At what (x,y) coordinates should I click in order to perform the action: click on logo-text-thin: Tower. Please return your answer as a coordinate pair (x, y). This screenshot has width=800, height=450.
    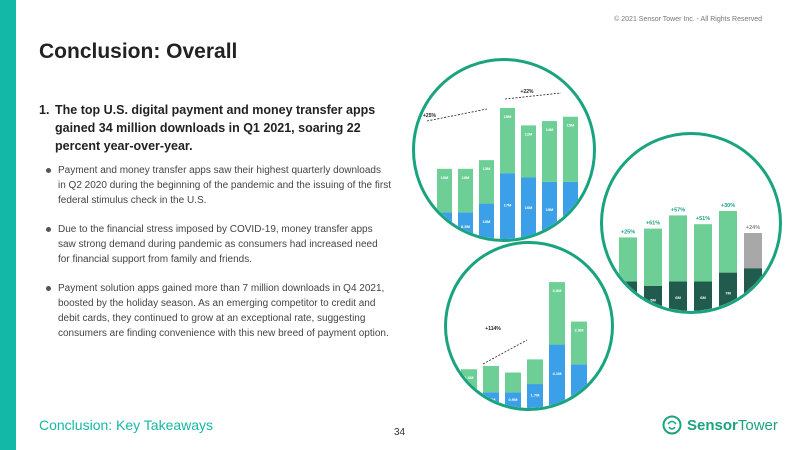
    Looking at the image, I should click on (757, 425).